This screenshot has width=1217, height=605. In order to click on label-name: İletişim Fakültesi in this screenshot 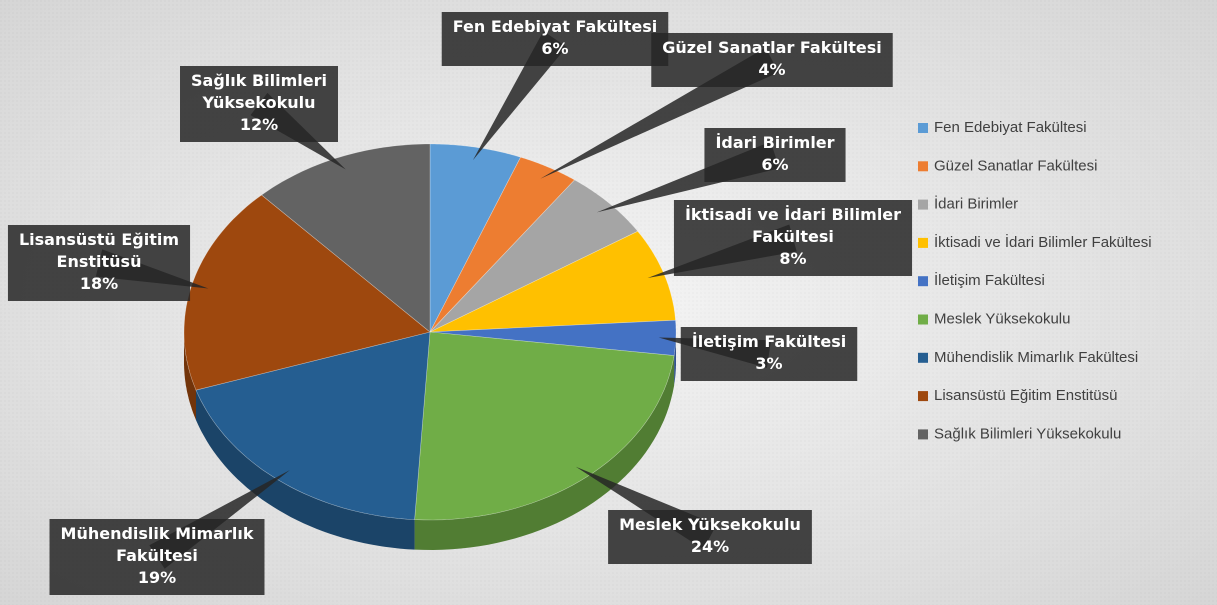, I will do `click(769, 341)`.